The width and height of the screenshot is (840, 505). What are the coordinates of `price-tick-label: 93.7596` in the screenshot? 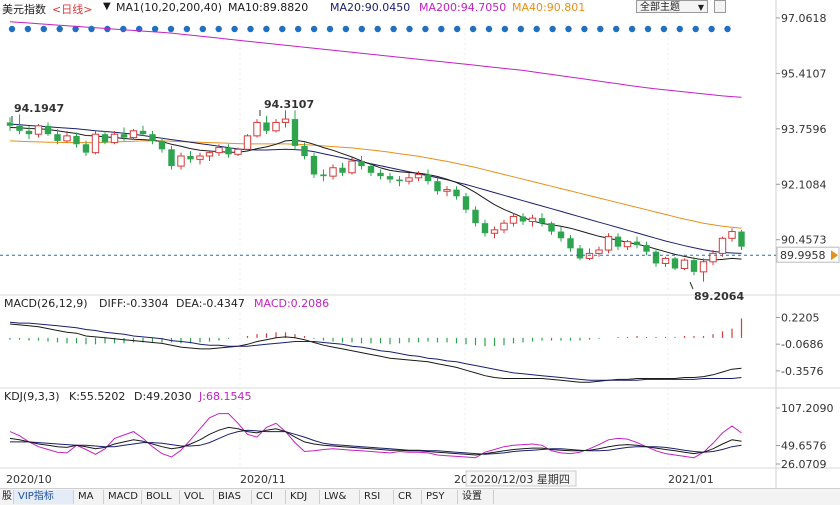 It's located at (804, 129).